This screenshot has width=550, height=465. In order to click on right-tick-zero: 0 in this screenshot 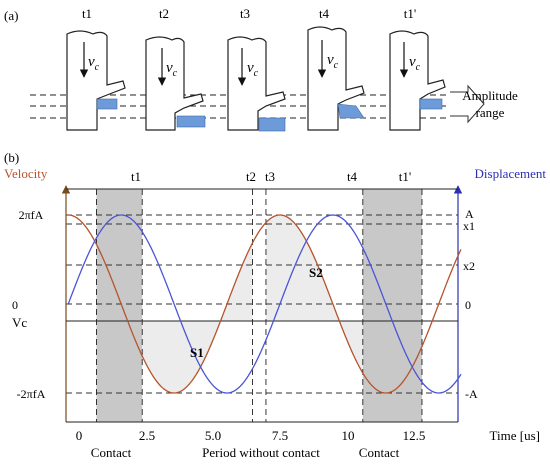, I will do `click(468, 305)`.